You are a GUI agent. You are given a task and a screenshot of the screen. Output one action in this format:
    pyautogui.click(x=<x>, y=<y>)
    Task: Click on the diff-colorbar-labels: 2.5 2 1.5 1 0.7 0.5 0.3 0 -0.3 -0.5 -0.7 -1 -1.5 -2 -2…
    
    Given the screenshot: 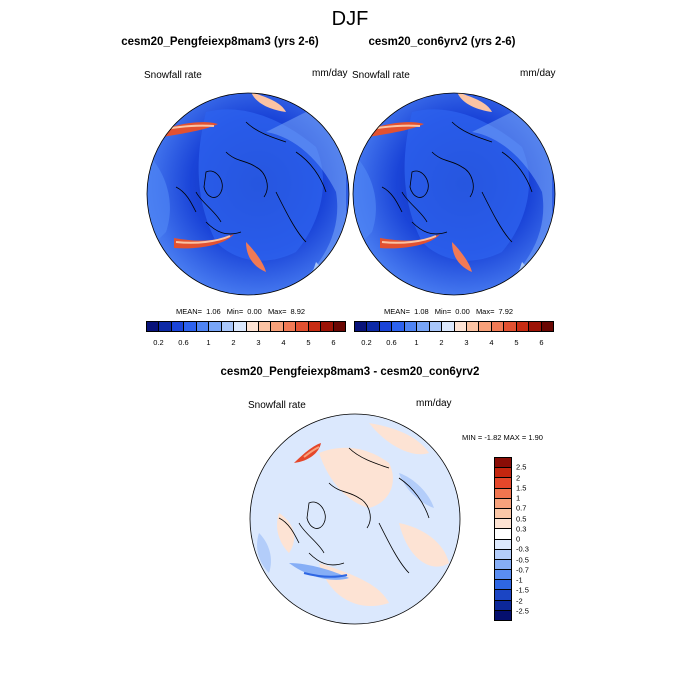 What is the action you would take?
    pyautogui.click(x=536, y=539)
    